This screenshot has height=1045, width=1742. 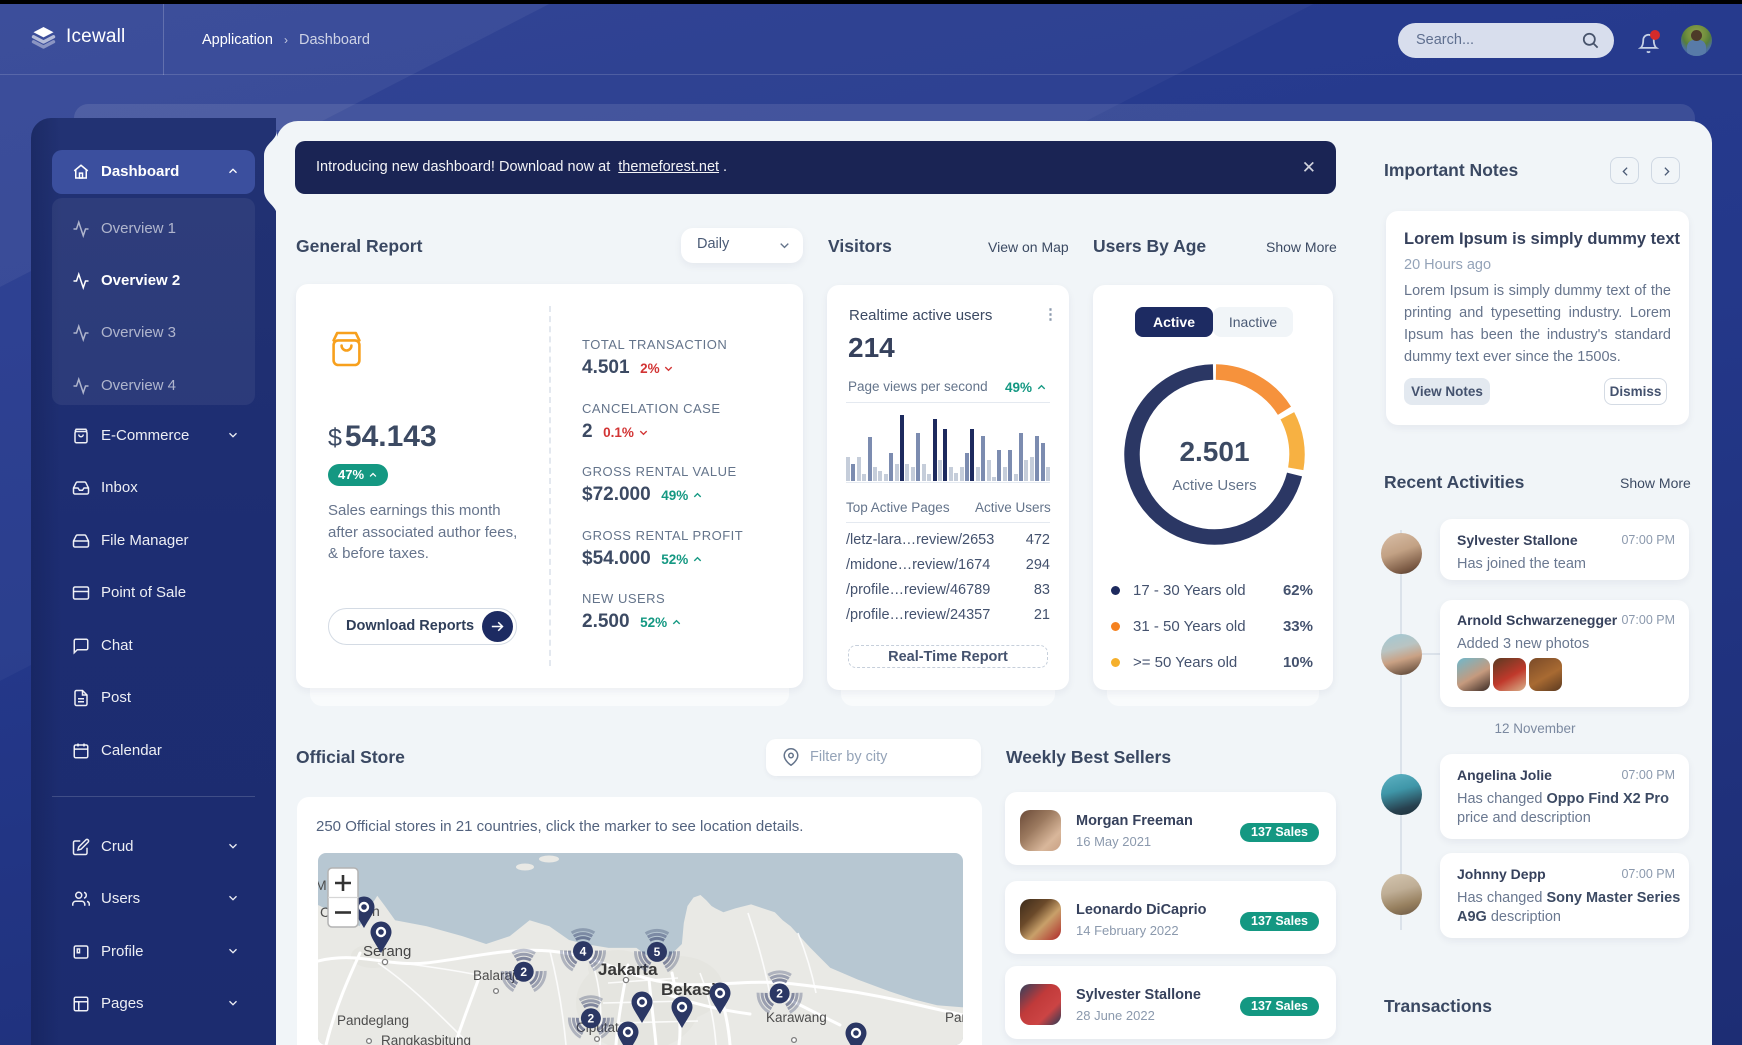 I want to click on svg-text: 5, so click(x=657, y=952).